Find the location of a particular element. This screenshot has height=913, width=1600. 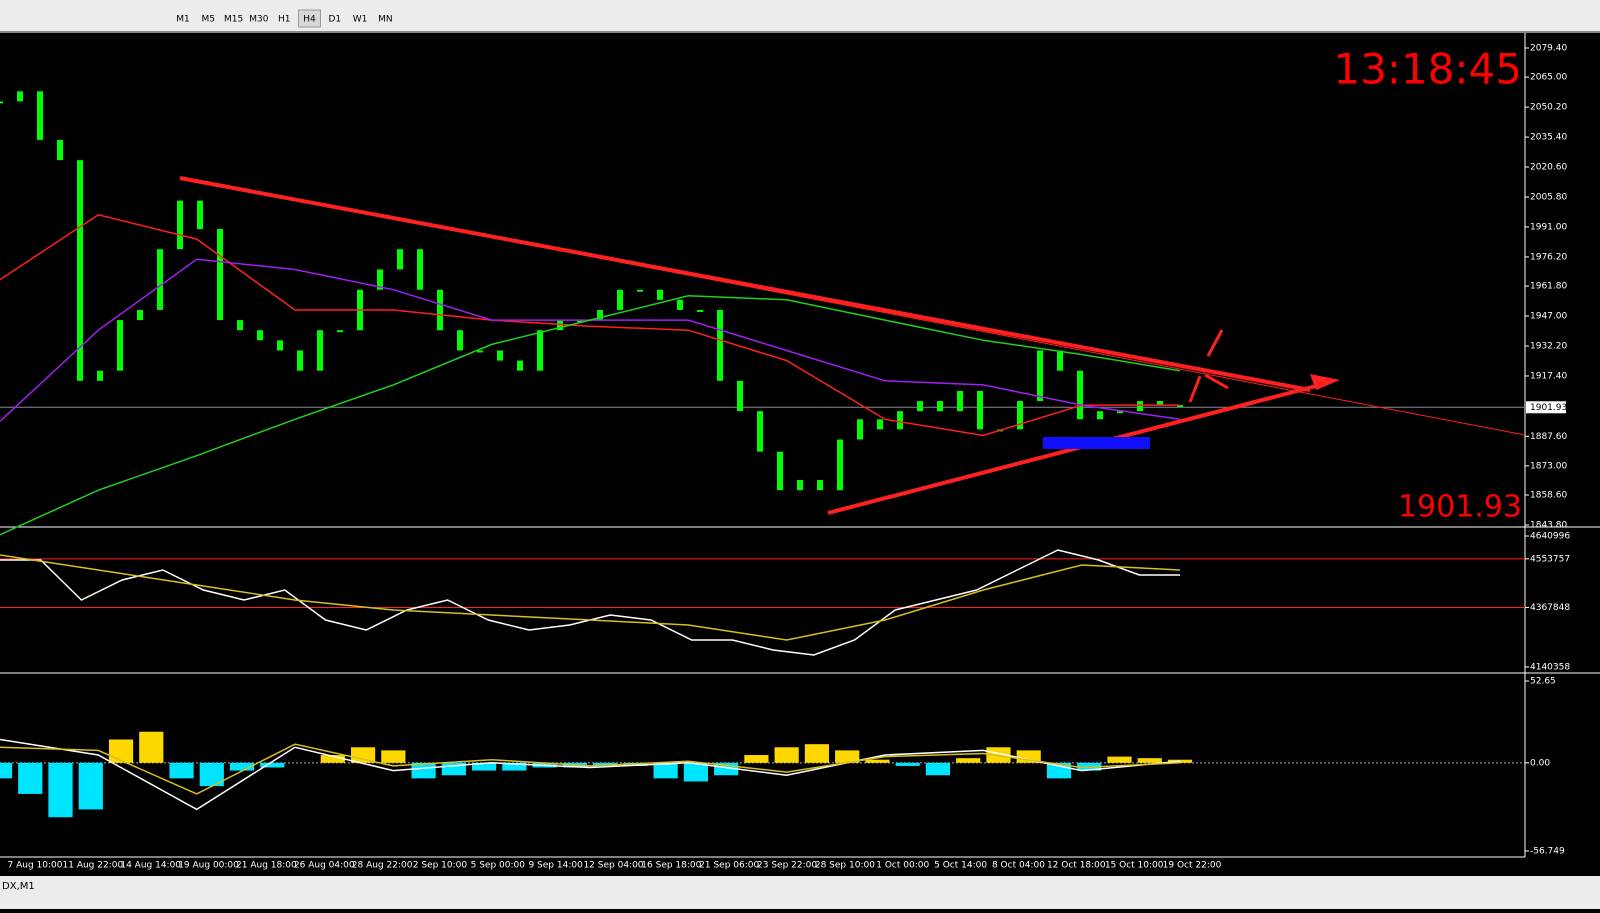

timeframe-label: M5 is located at coordinates (209, 20).